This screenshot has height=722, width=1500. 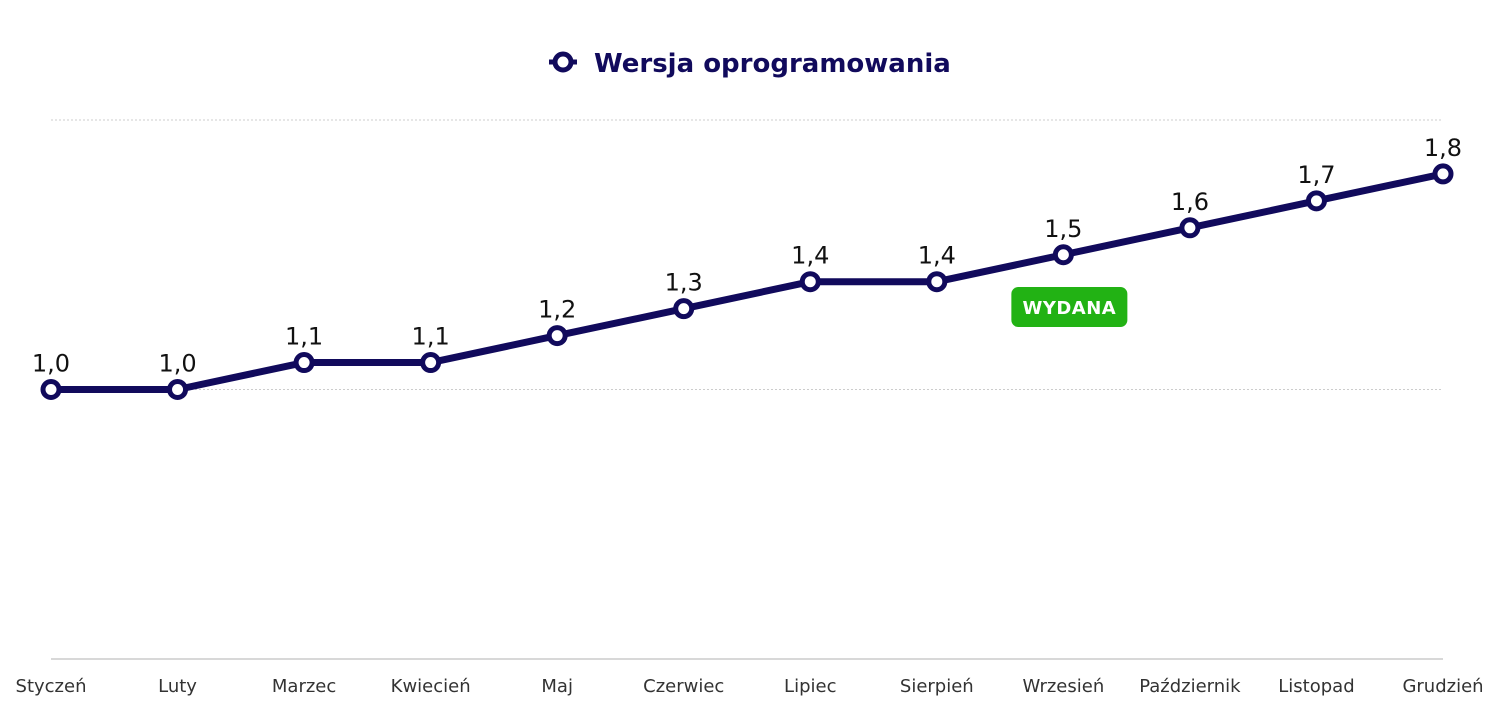 I want to click on annotation-badge-bg, so click(x=1069, y=307).